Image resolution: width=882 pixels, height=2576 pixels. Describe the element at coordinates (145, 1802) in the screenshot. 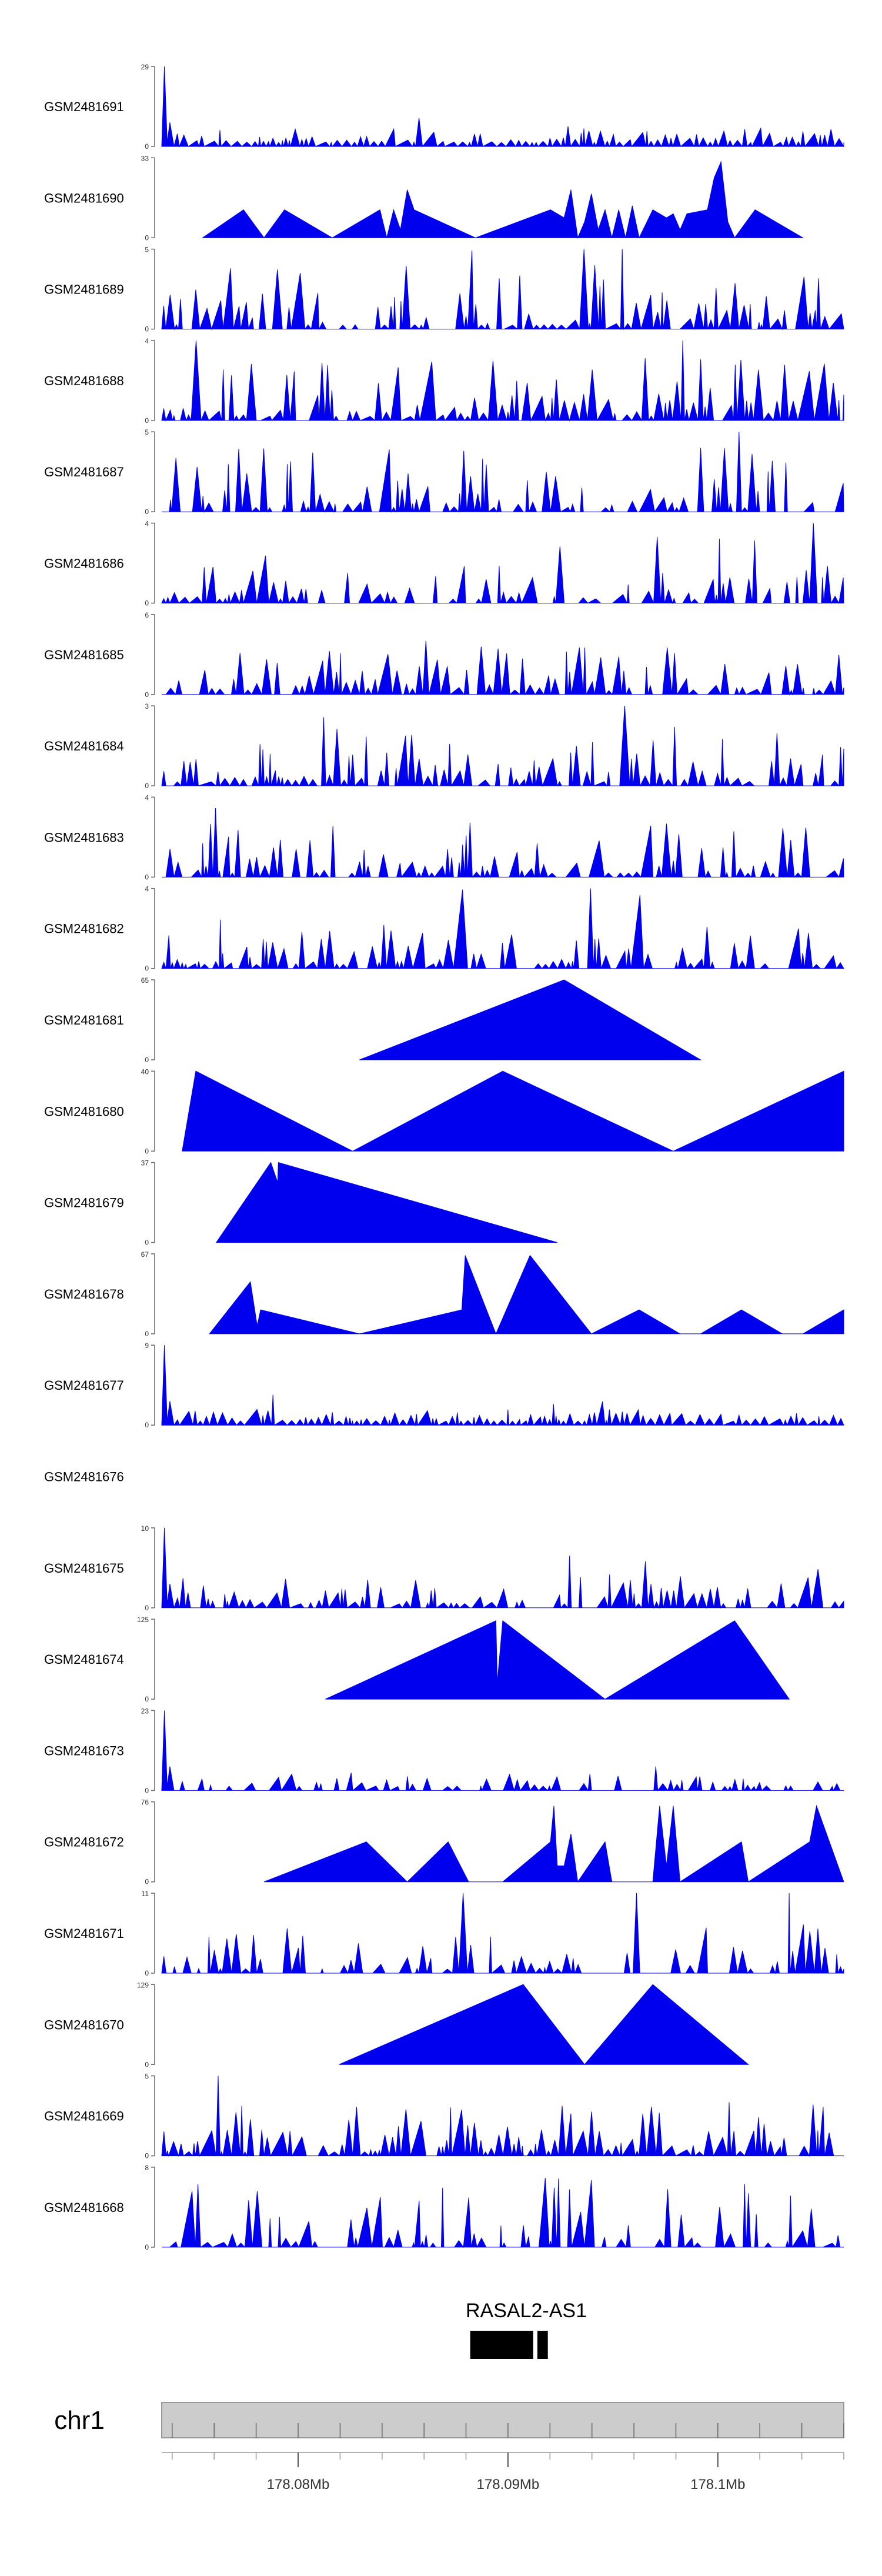

I see `y-max-label: 76` at that location.